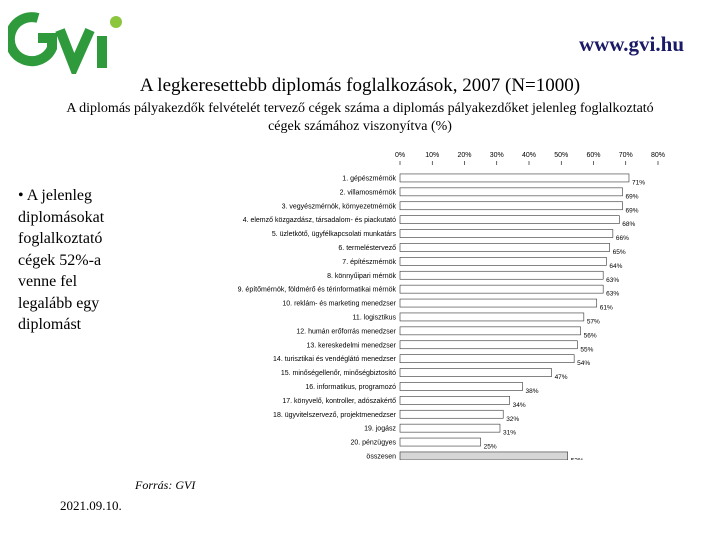 This screenshot has width=720, height=540. Describe the element at coordinates (638, 182) in the screenshot. I see `value-label: 71%` at that location.